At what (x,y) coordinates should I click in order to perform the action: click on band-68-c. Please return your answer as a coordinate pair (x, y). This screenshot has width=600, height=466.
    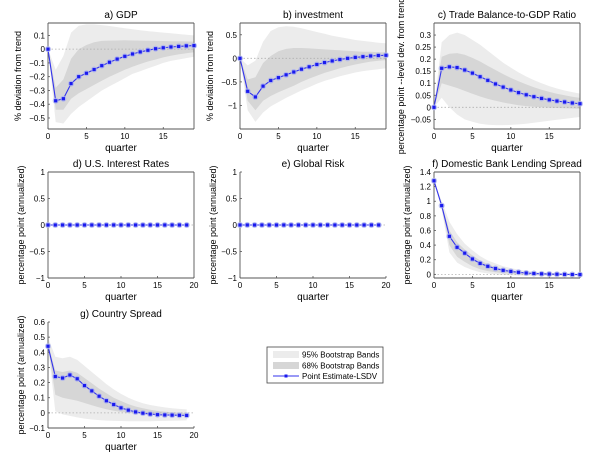
    Looking at the image, I should click on (507, 81).